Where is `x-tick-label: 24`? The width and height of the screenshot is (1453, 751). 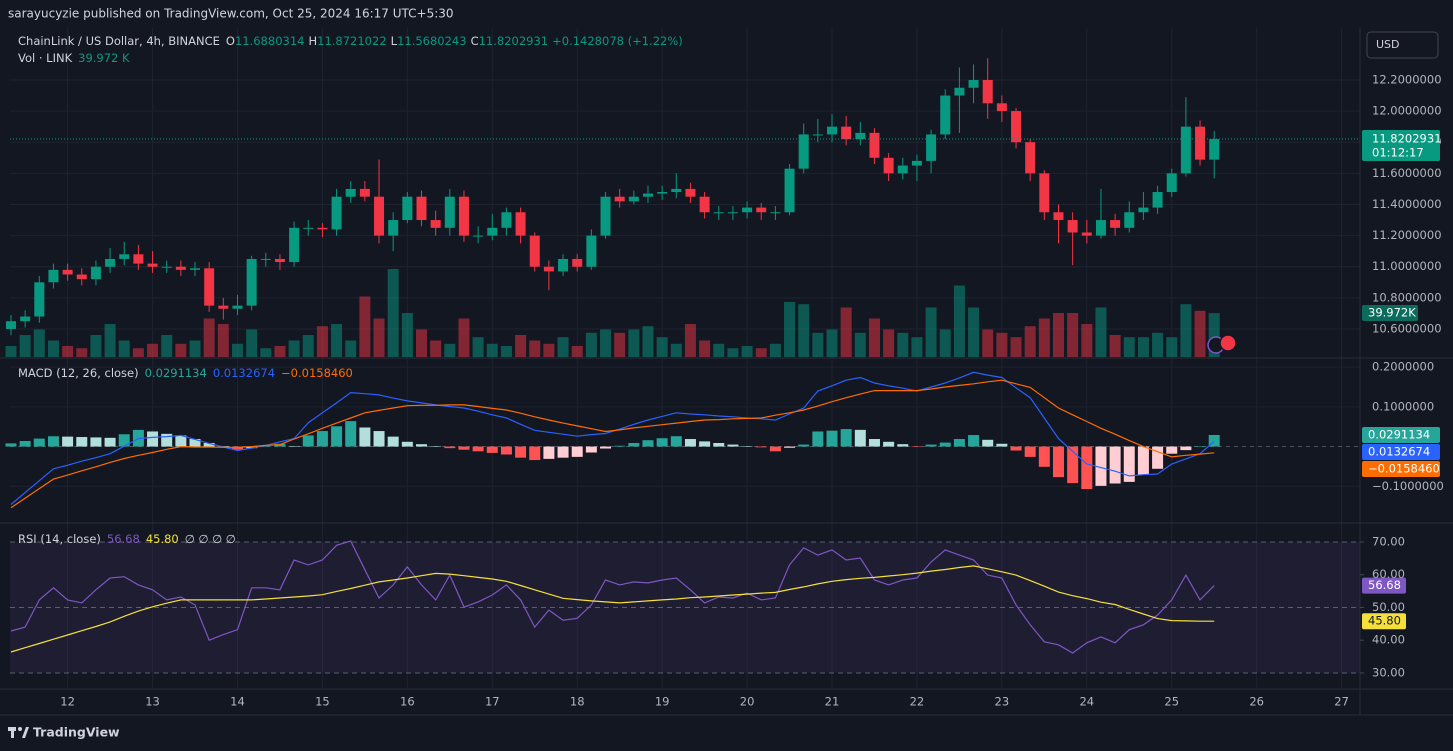
x-tick-label: 24 is located at coordinates (1086, 702).